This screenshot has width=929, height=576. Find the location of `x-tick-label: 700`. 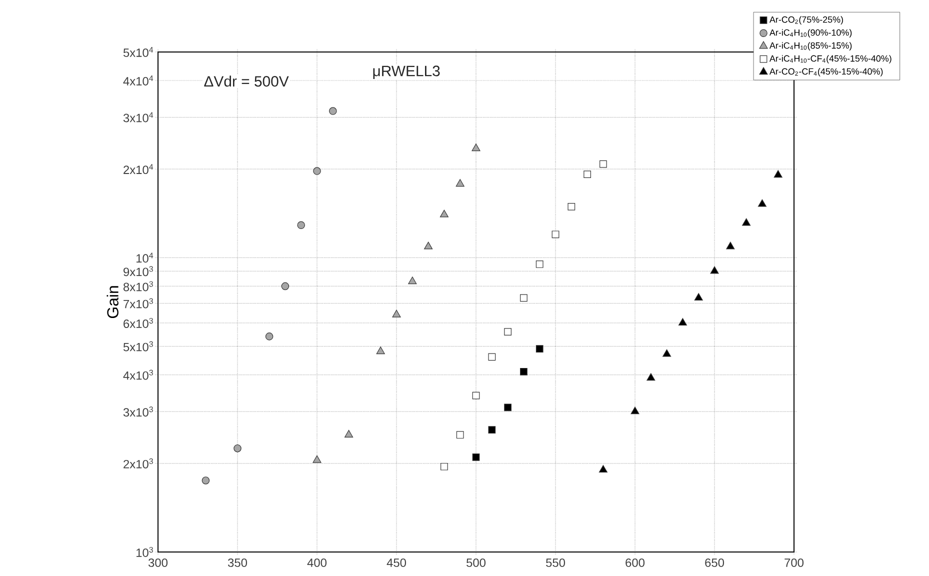

x-tick-label: 700 is located at coordinates (794, 562).